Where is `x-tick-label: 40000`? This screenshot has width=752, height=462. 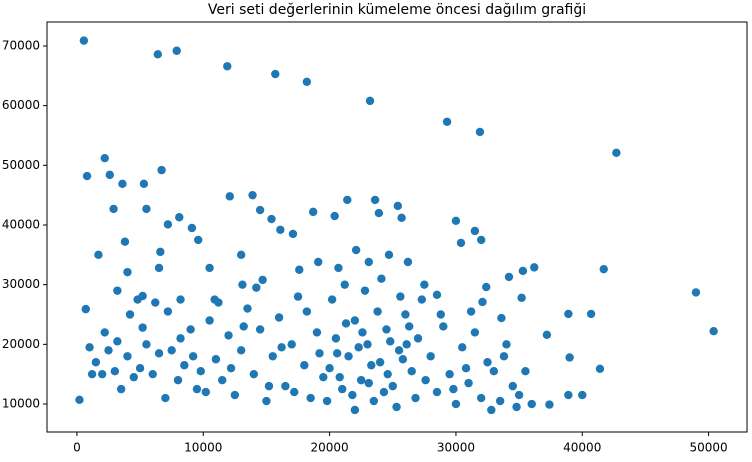
x-tick-label: 40000 is located at coordinates (582, 448).